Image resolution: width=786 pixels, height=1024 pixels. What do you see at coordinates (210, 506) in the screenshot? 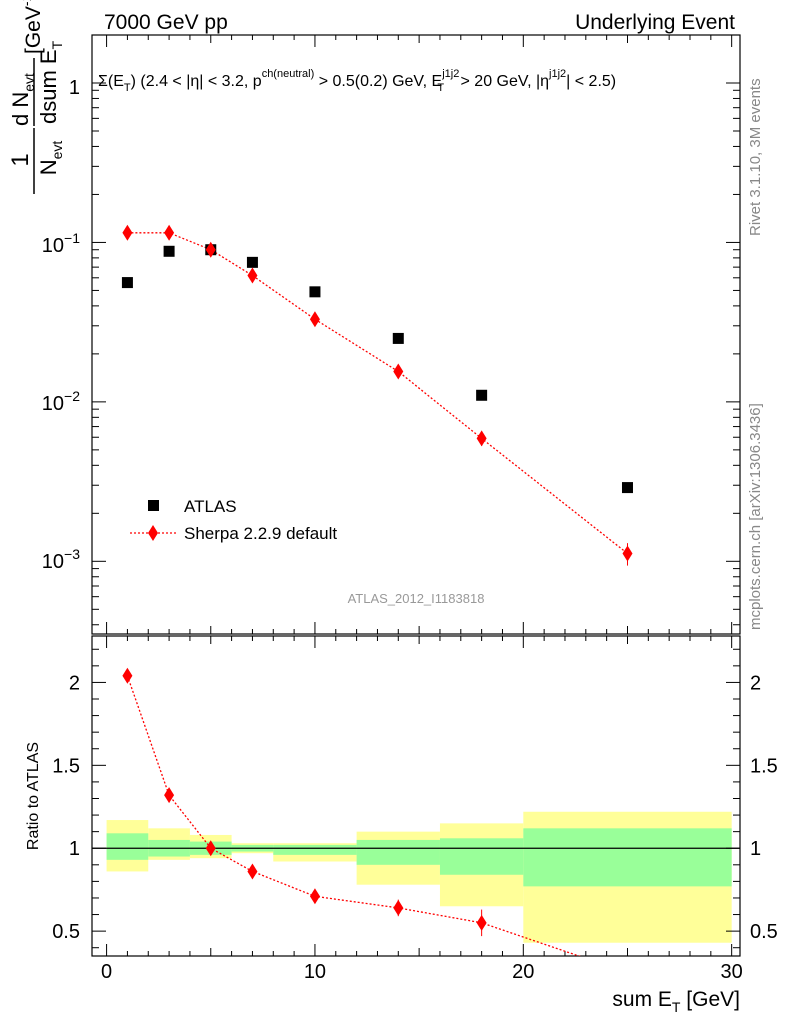
I see `legend-atlas-label: ATLAS` at bounding box center [210, 506].